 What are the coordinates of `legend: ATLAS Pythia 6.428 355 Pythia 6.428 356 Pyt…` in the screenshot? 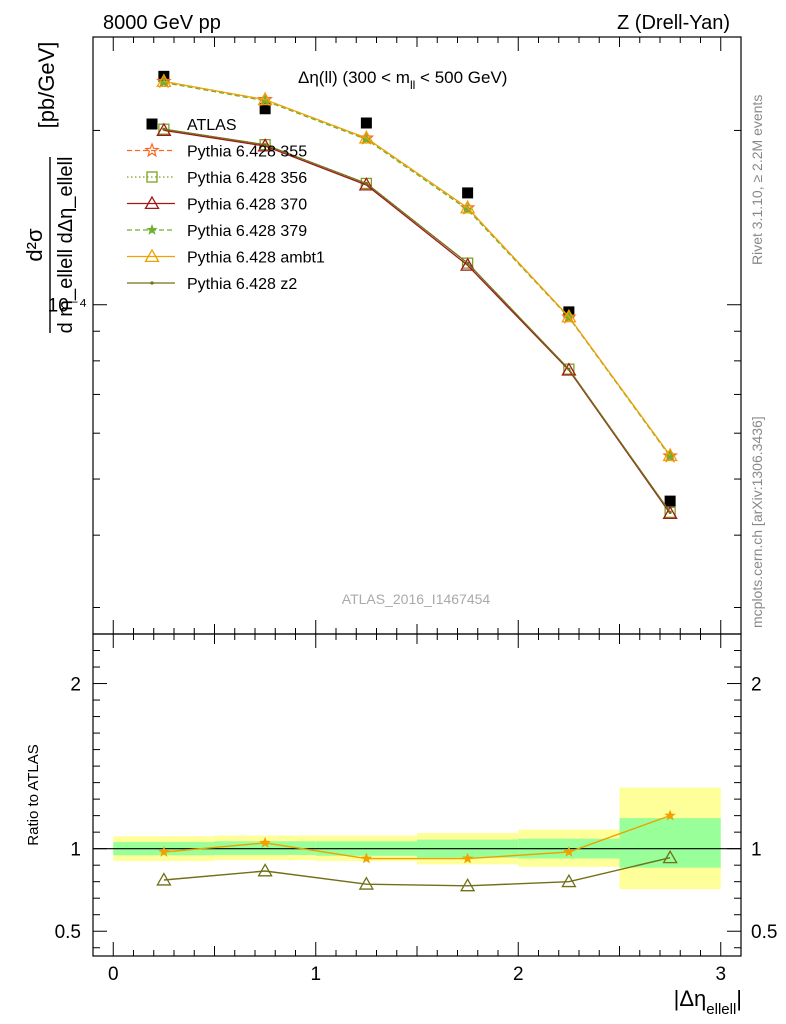 It's located at (226, 205).